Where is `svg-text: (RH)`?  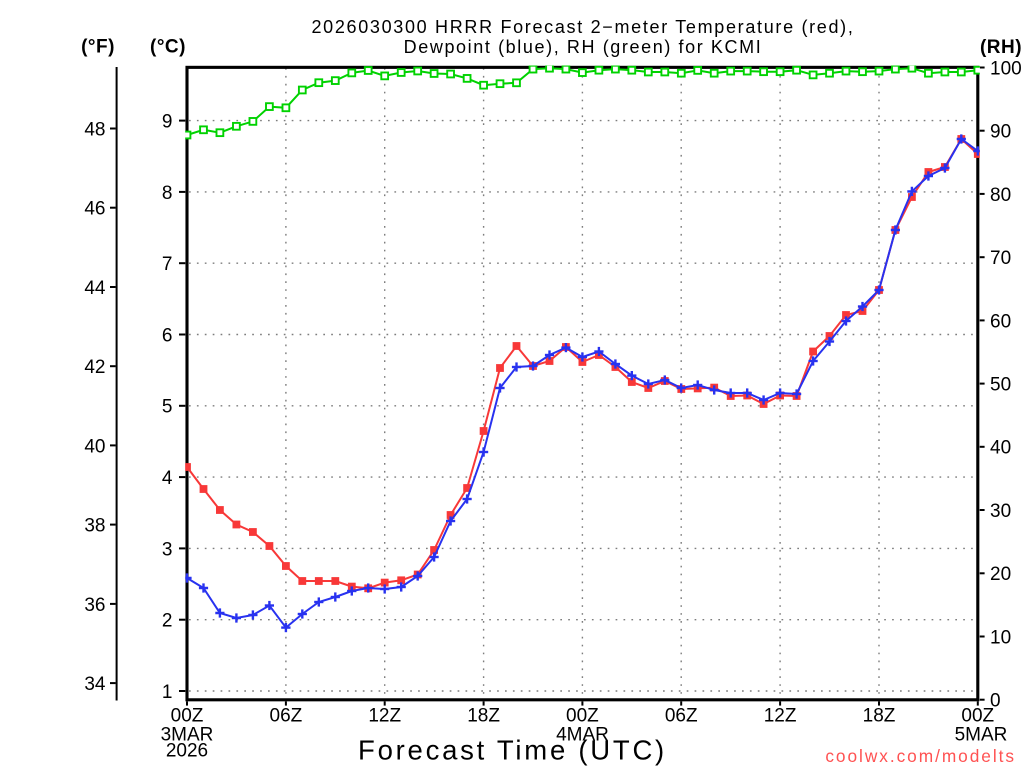
svg-text: (RH) is located at coordinates (1001, 47).